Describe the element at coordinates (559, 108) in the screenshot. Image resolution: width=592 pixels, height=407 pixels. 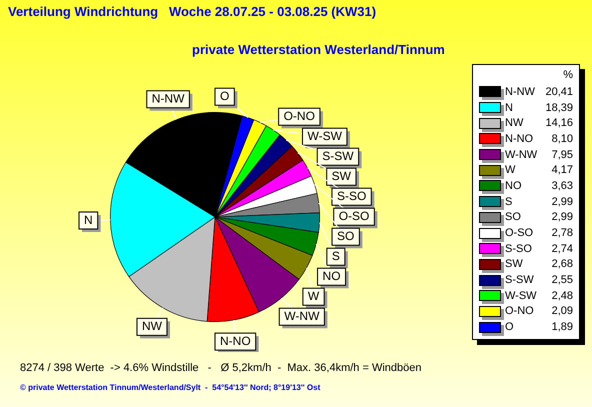
I see `data-label: 18,39` at that location.